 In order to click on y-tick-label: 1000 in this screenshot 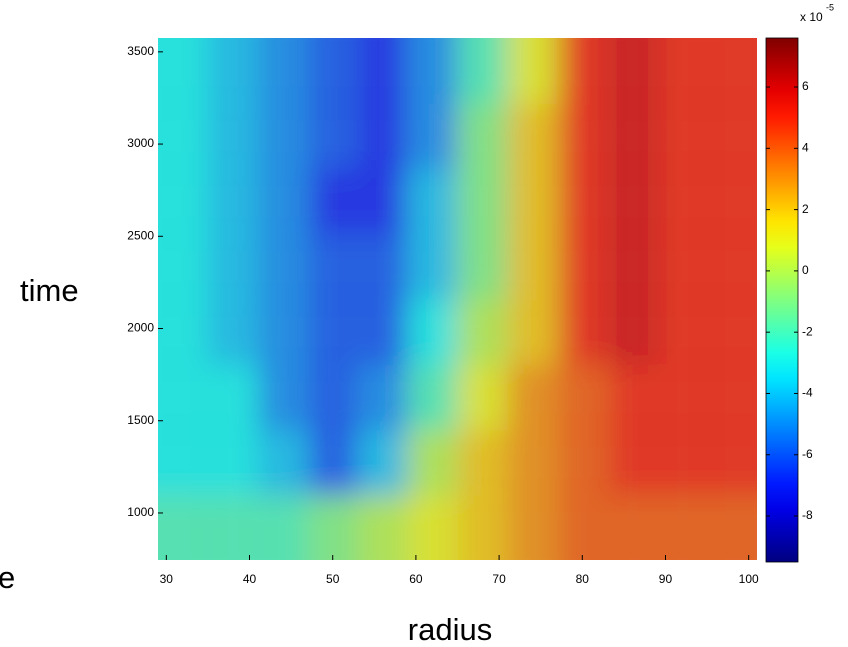, I will do `click(140, 512)`.